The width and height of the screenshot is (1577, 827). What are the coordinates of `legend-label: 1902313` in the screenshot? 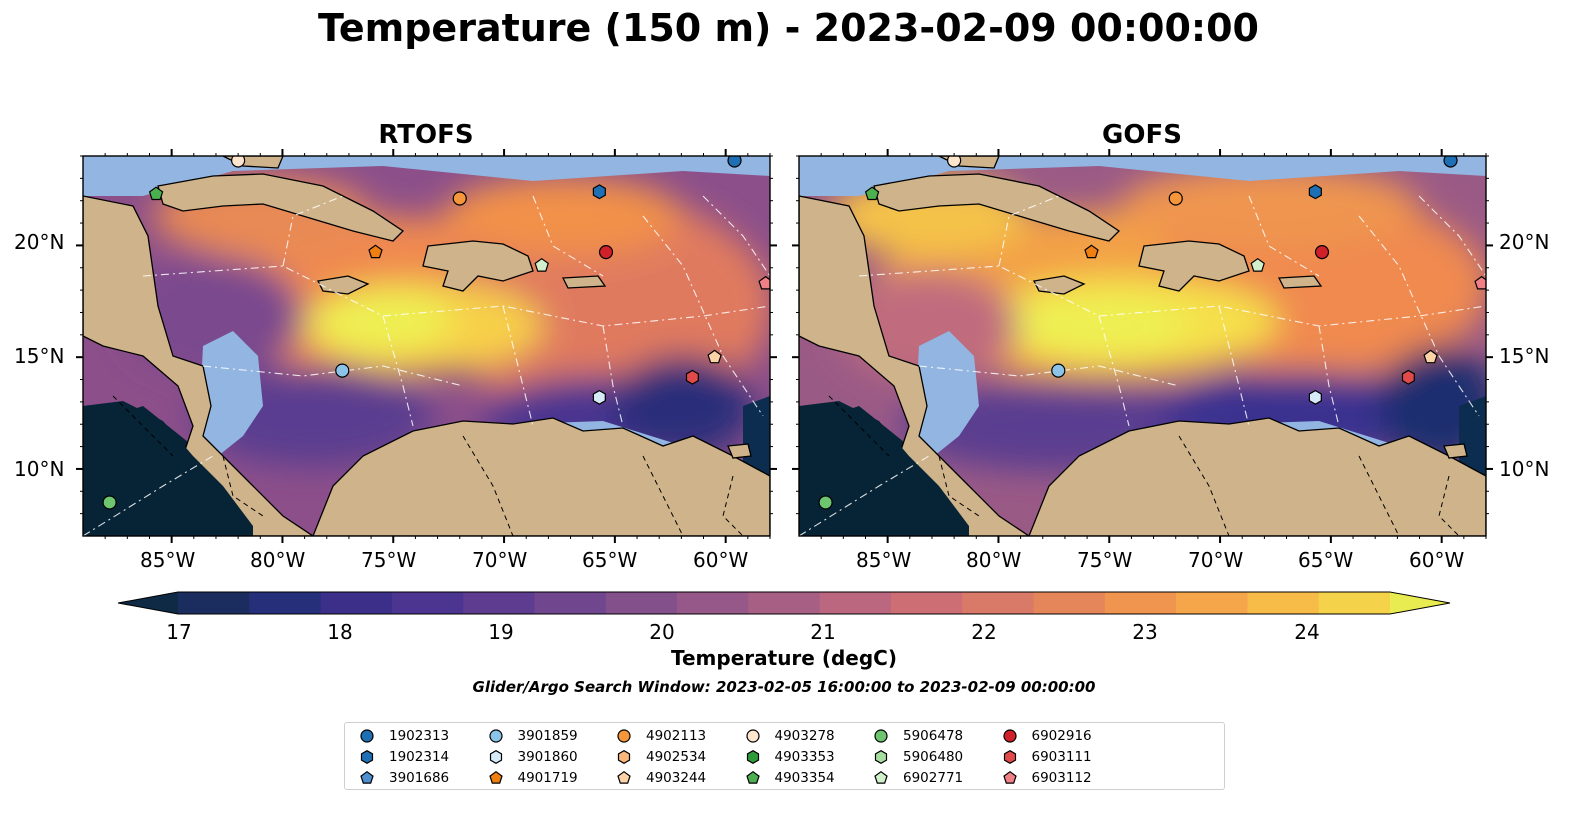 It's located at (419, 736).